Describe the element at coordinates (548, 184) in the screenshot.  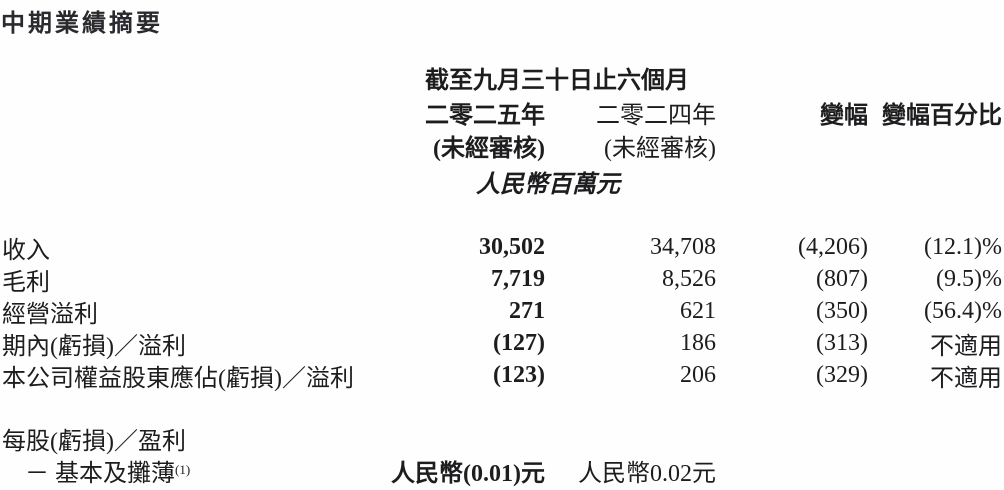
I see `currency-note: 人民幣百萬元` at that location.